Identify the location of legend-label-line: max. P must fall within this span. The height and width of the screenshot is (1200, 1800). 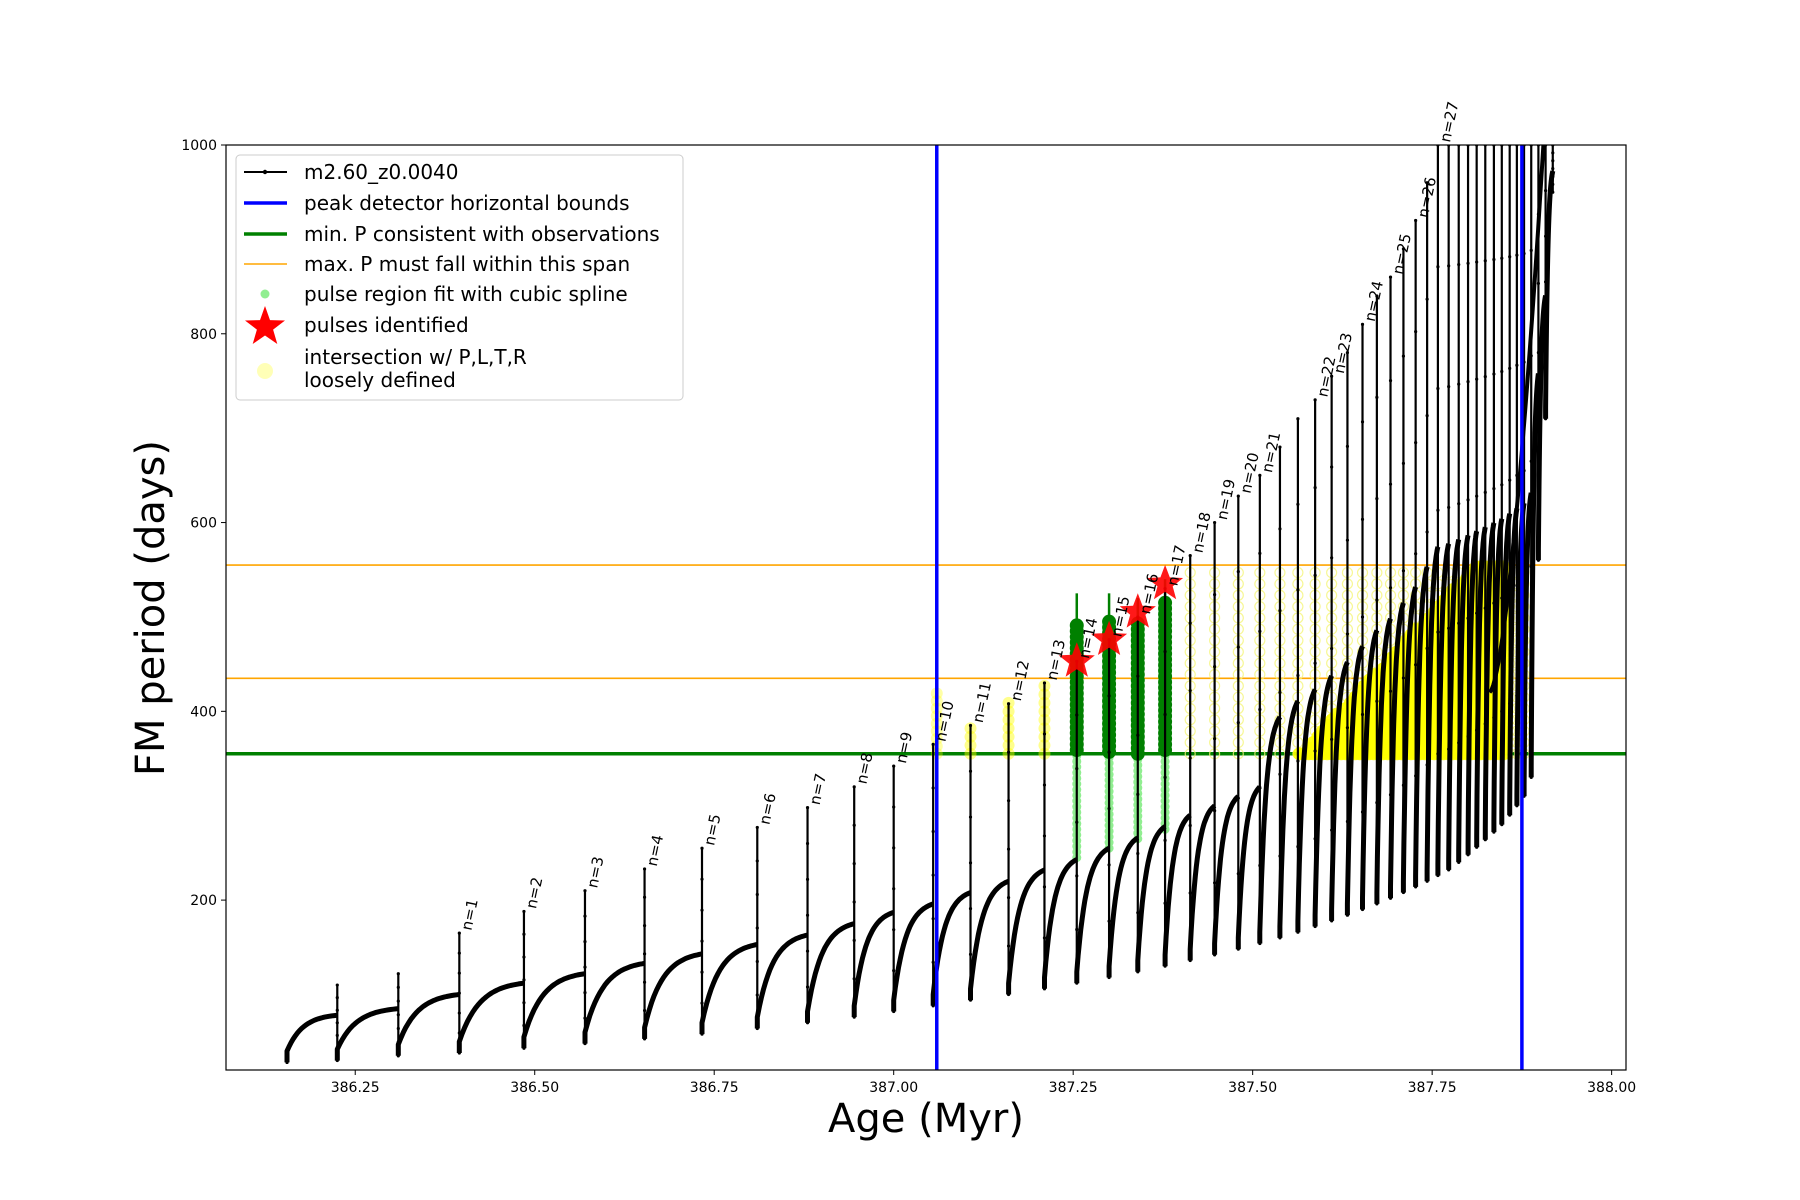
(467, 264).